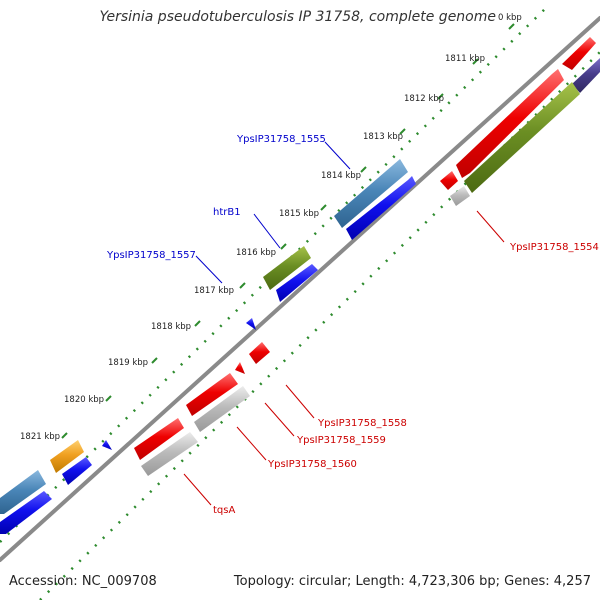 Image resolution: width=600 pixels, height=600 pixels. I want to click on feature-gene-top-slate, so click(586, 75).